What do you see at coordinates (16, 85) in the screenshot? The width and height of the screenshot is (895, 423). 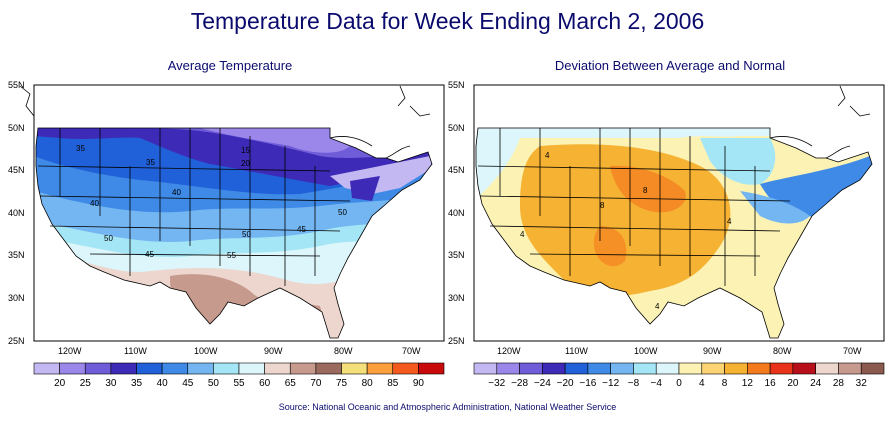 I see `left-lat-label: 55N` at bounding box center [16, 85].